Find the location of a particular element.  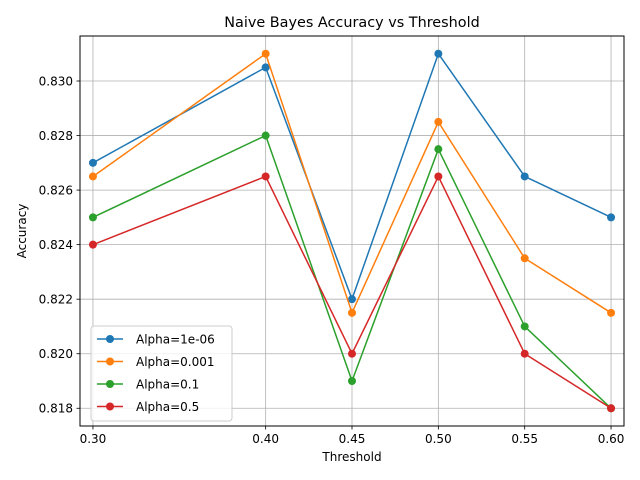

x-tick-label: 0.55 is located at coordinates (524, 439).